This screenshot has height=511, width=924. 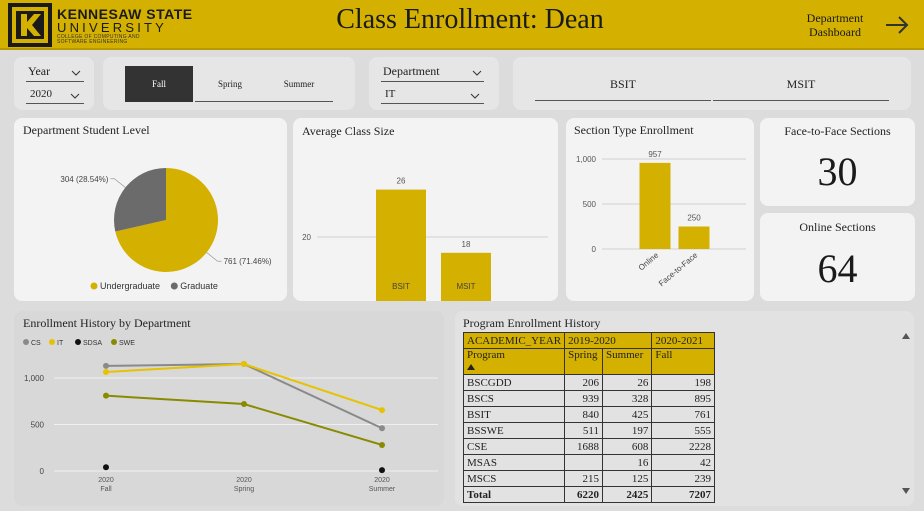 What do you see at coordinates (230, 84) in the screenshot?
I see `term-button-spring: Spring` at bounding box center [230, 84].